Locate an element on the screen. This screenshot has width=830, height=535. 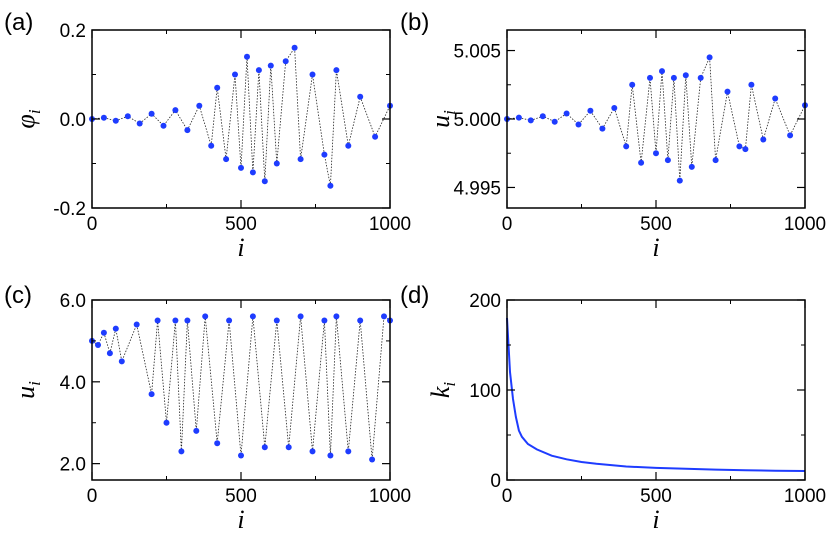
panel-d-xtick-label-0: 0 is located at coordinates (507, 496).